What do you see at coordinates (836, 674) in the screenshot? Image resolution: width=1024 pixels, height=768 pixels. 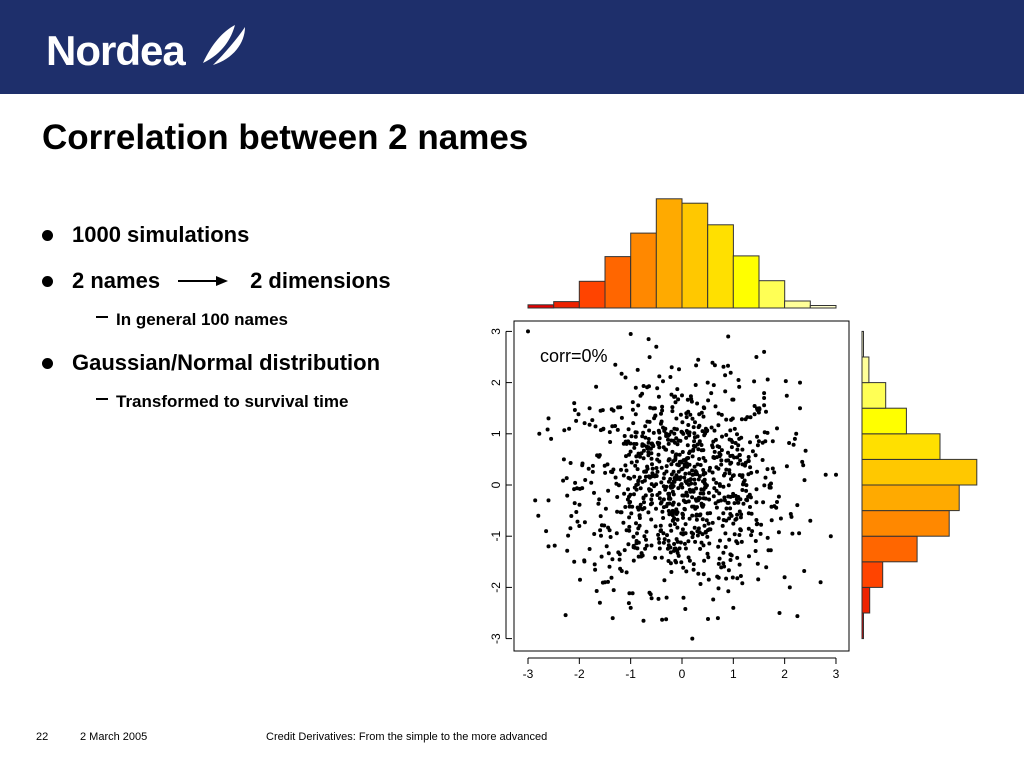 I see `x-tick-label: 3` at bounding box center [836, 674].